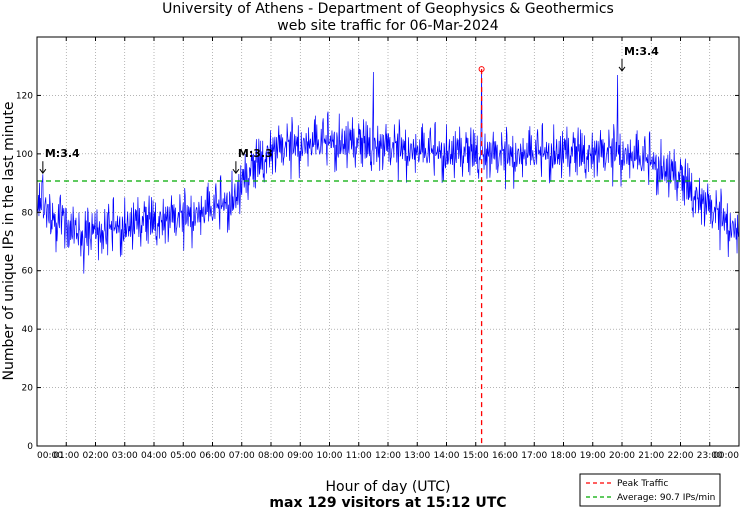  What do you see at coordinates (242, 456) in the screenshot?
I see `x-tick-label: 07:00` at bounding box center [242, 456].